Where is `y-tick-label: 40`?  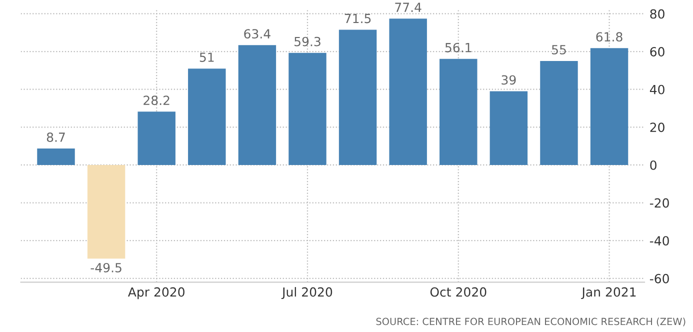
y-tick-label: 40 is located at coordinates (657, 89).